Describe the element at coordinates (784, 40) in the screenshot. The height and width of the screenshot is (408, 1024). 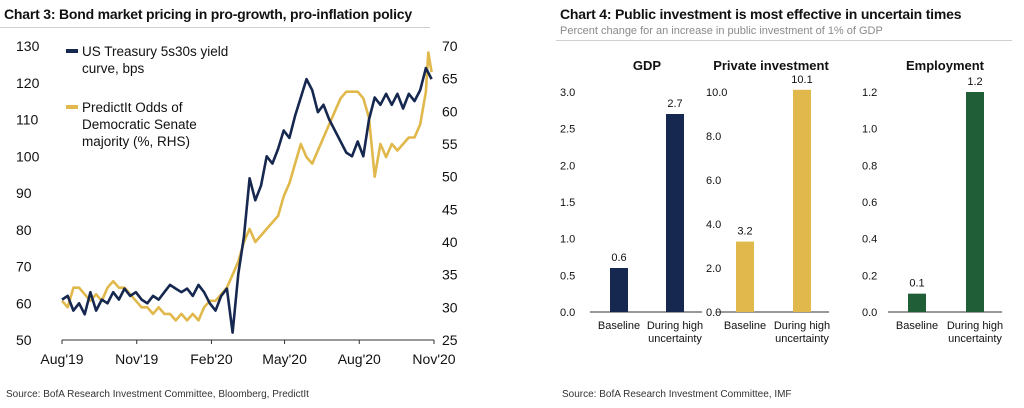
I see `chart4-subtitle-rule` at that location.